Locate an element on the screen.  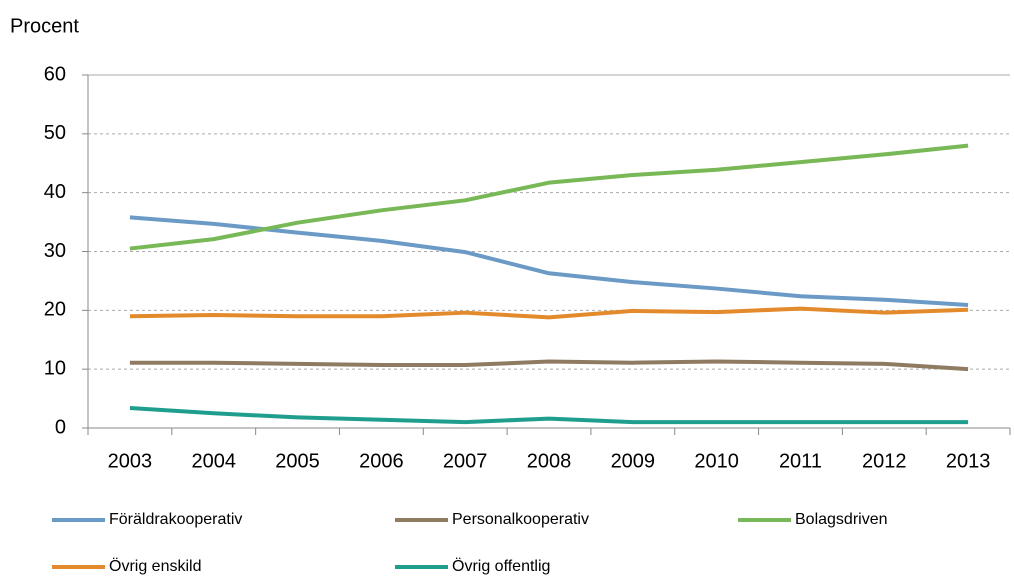
y-tick-label: 20 is located at coordinates (55, 310).